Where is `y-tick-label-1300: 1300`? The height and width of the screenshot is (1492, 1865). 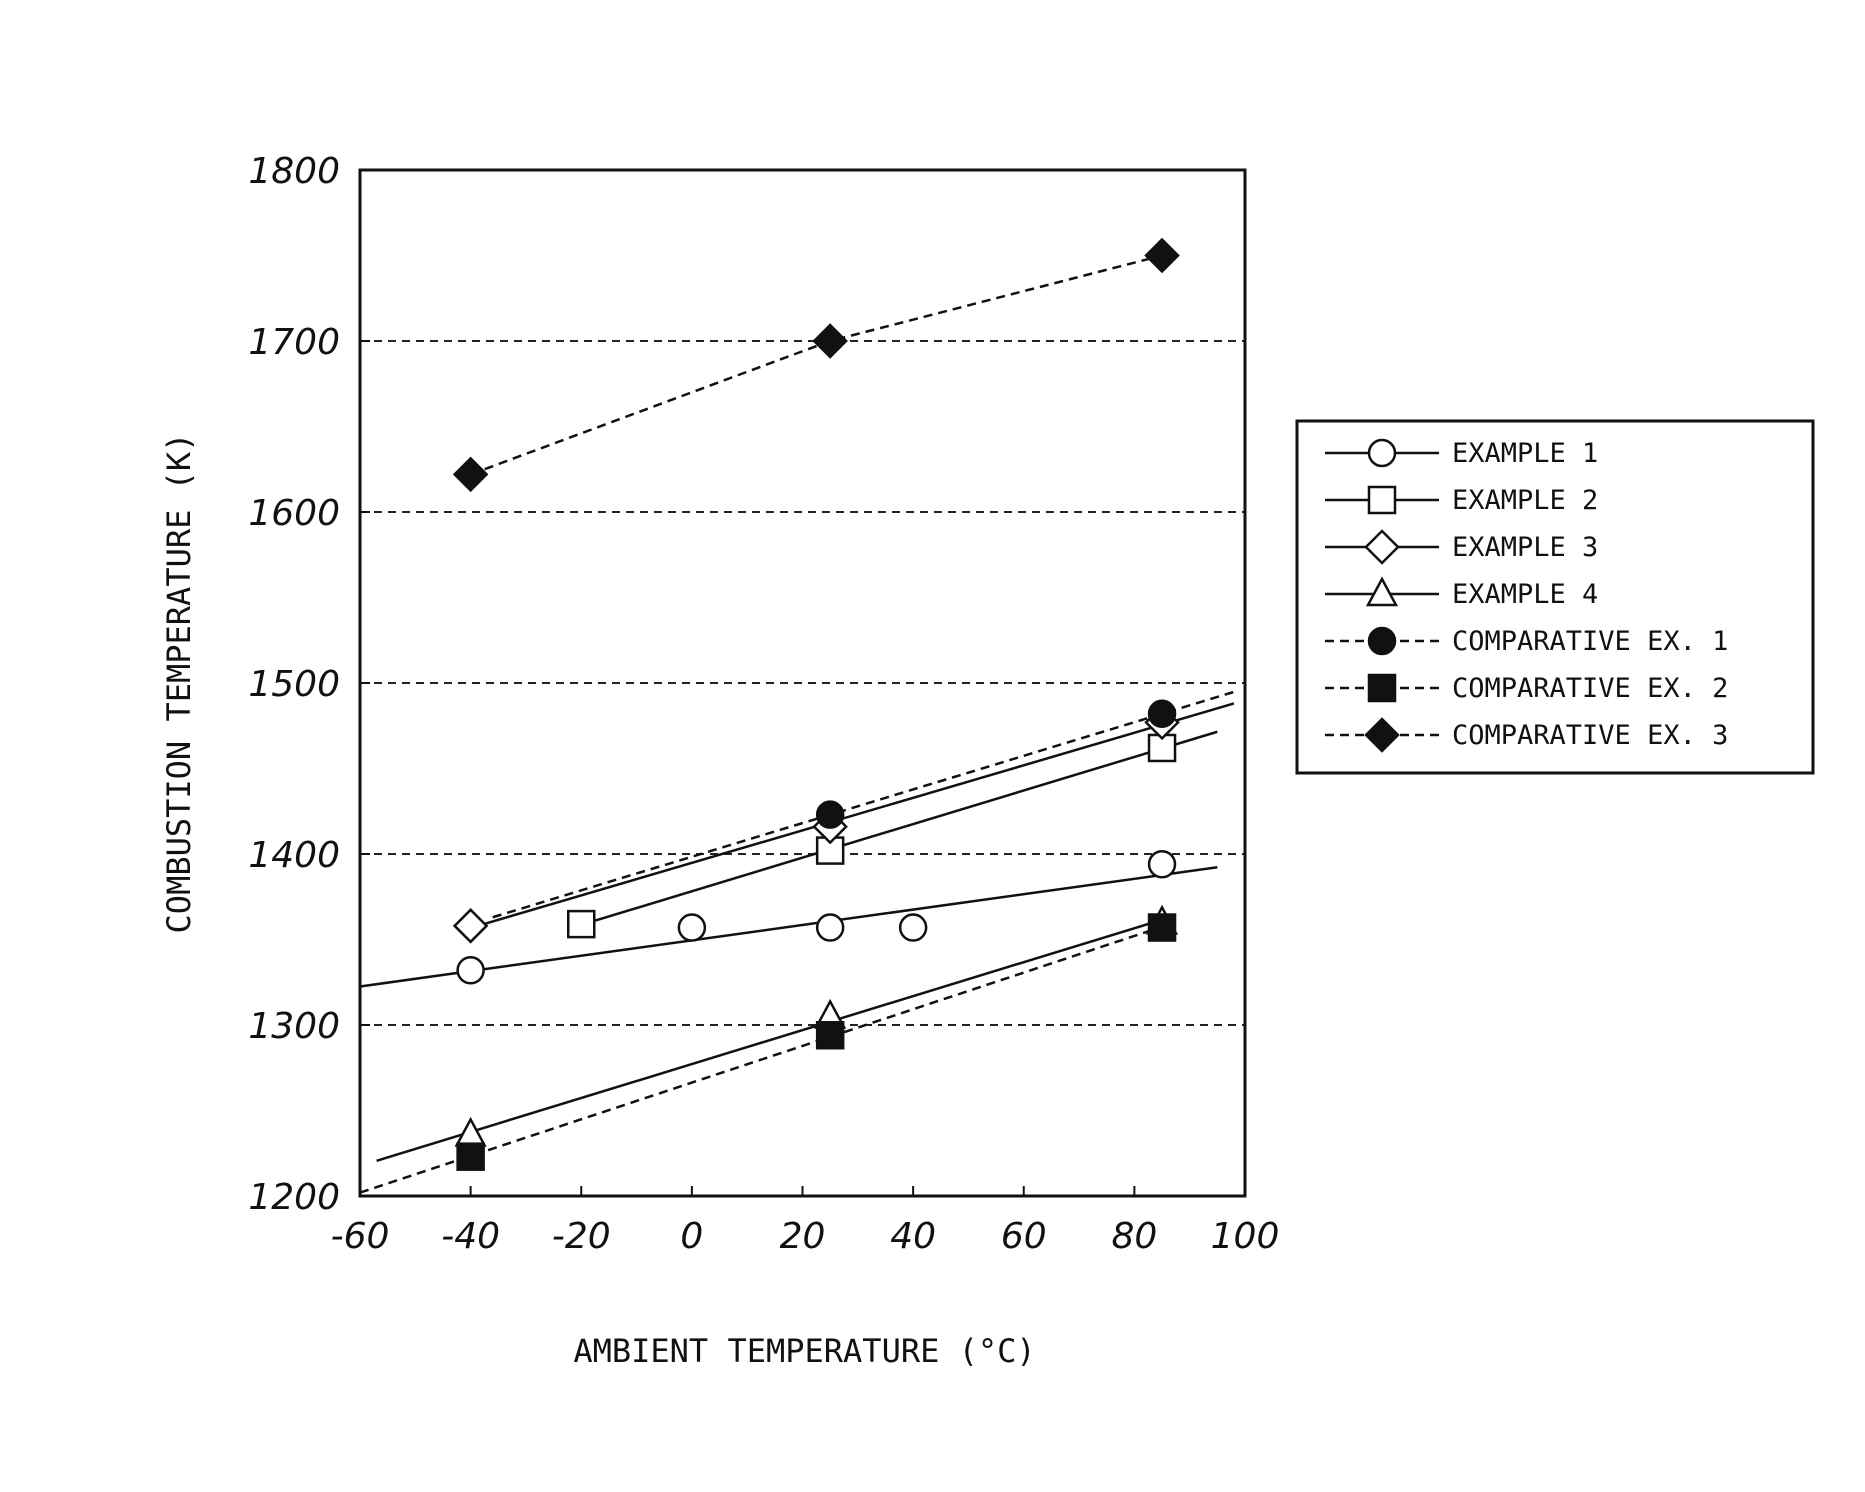
y-tick-label-1300: 1300 is located at coordinates (294, 1026).